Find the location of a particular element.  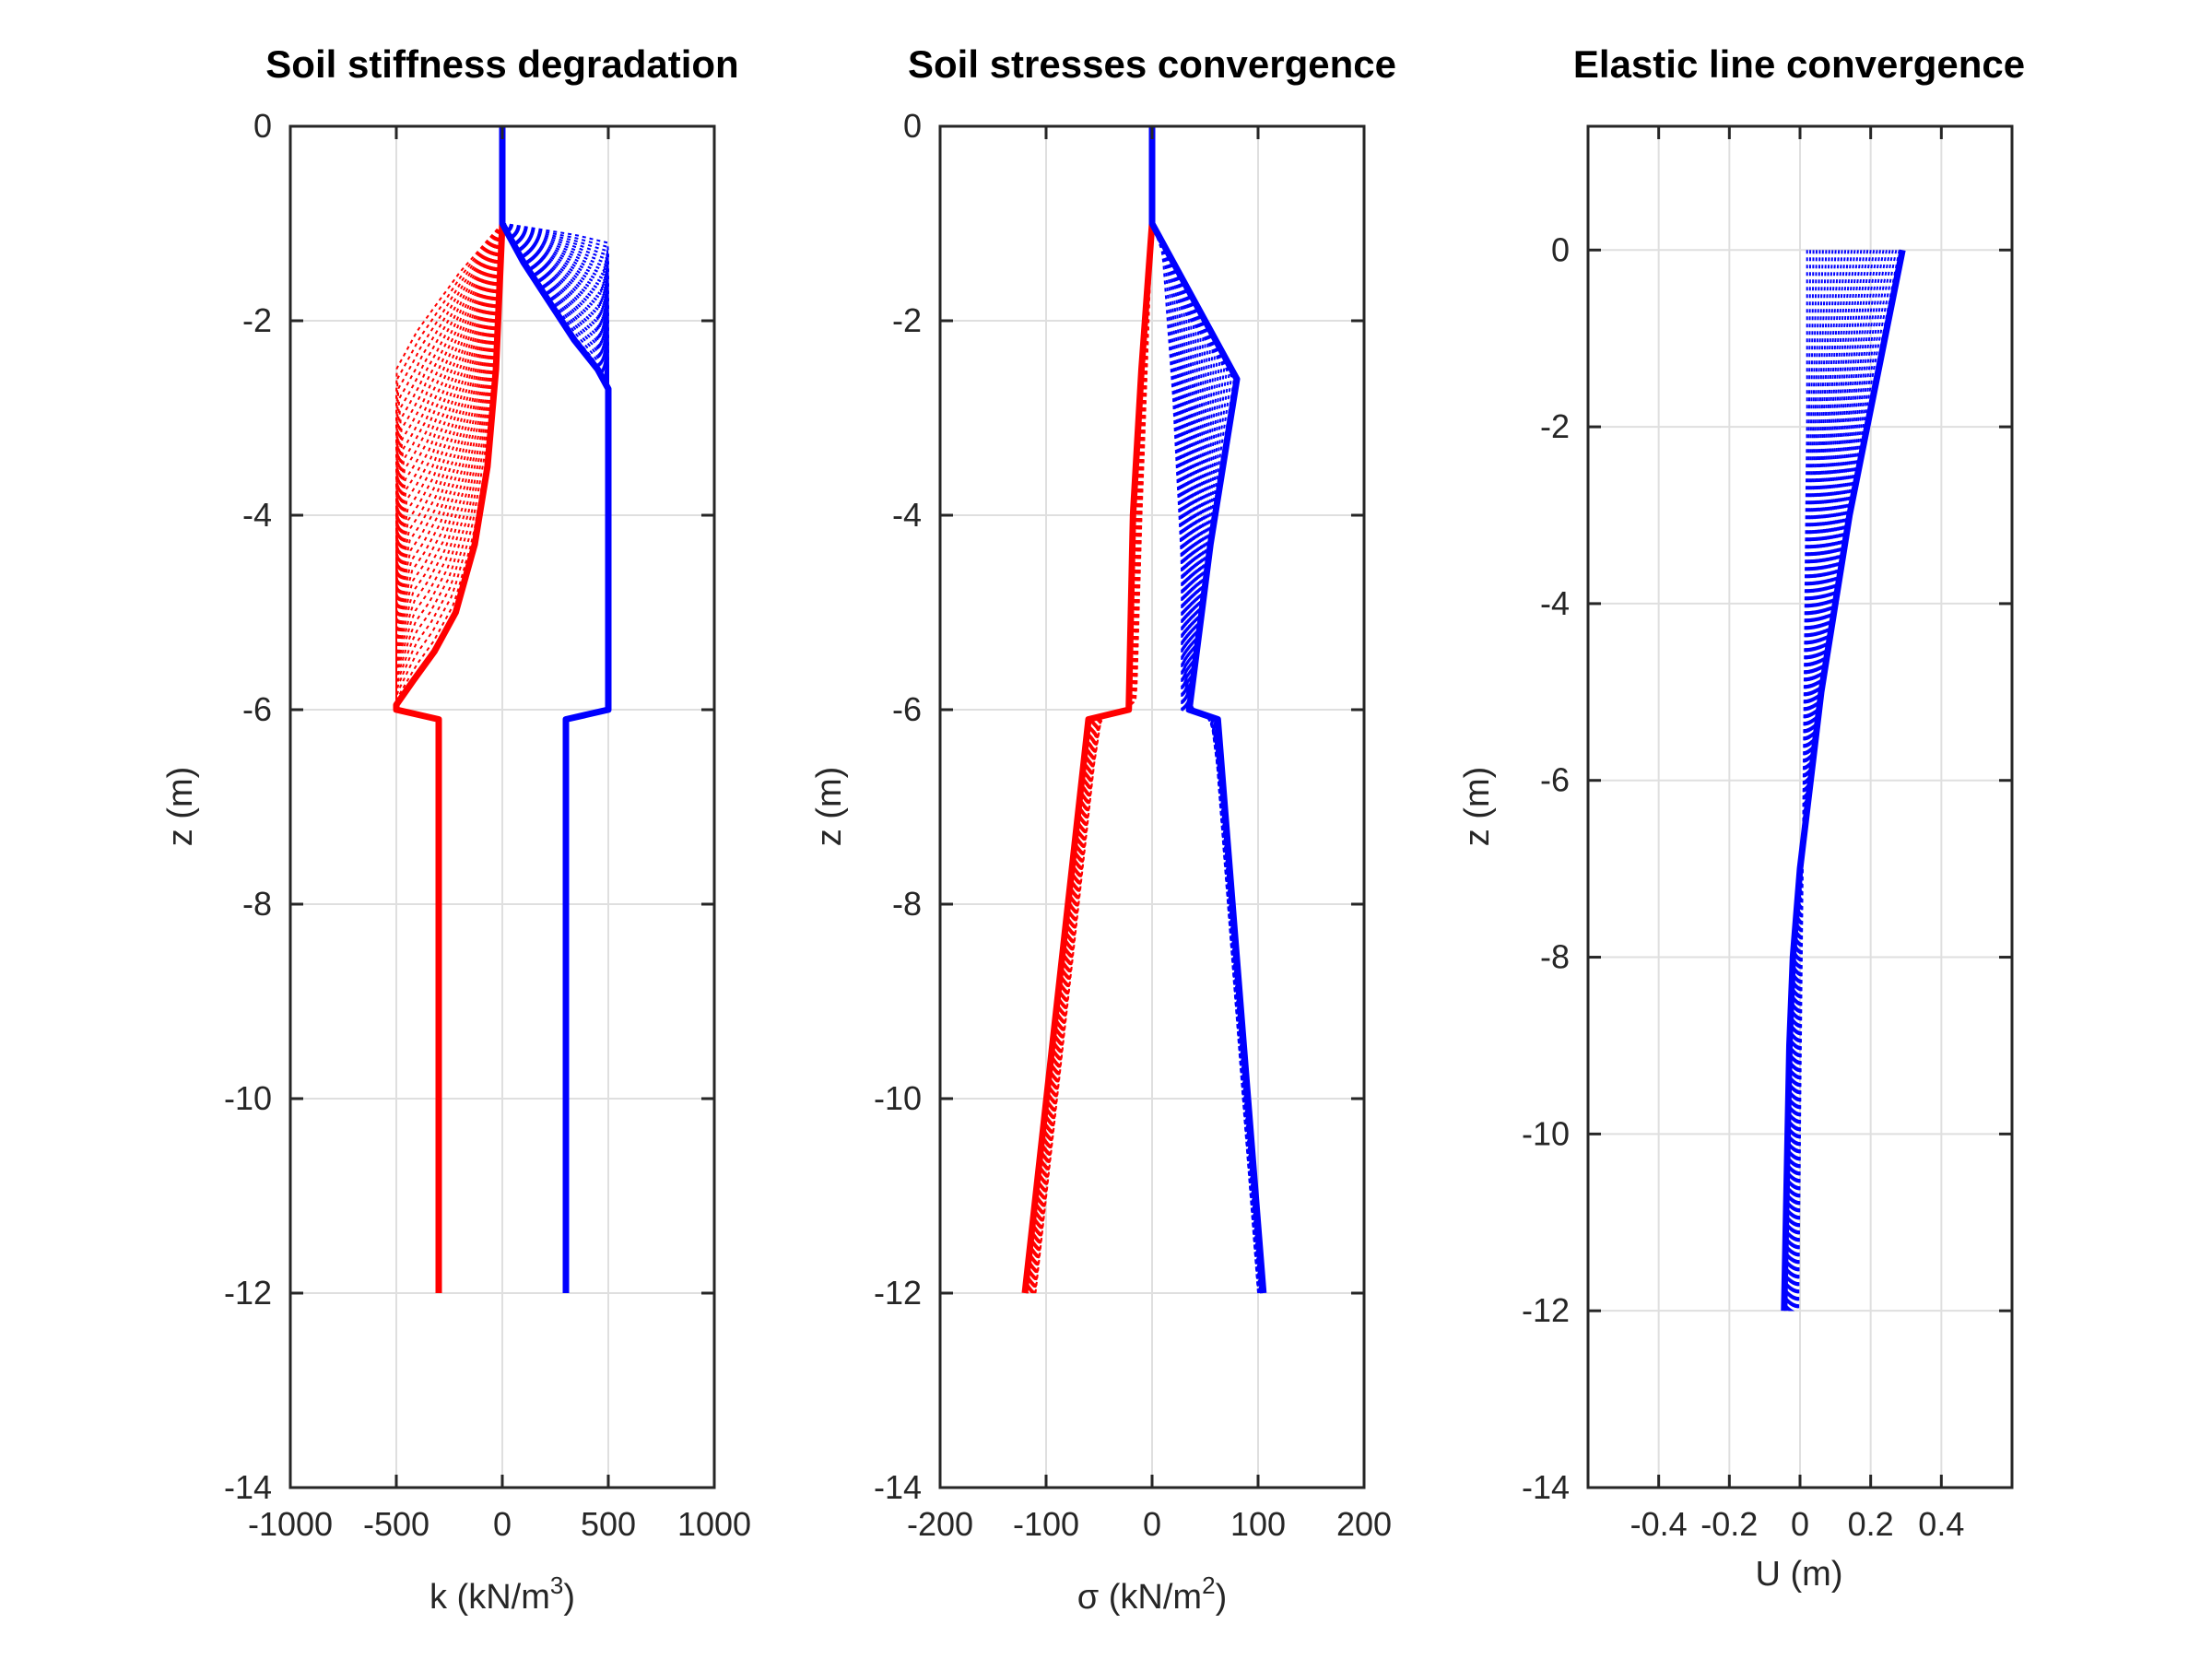

x-tick-label: 1000 is located at coordinates (714, 1524).